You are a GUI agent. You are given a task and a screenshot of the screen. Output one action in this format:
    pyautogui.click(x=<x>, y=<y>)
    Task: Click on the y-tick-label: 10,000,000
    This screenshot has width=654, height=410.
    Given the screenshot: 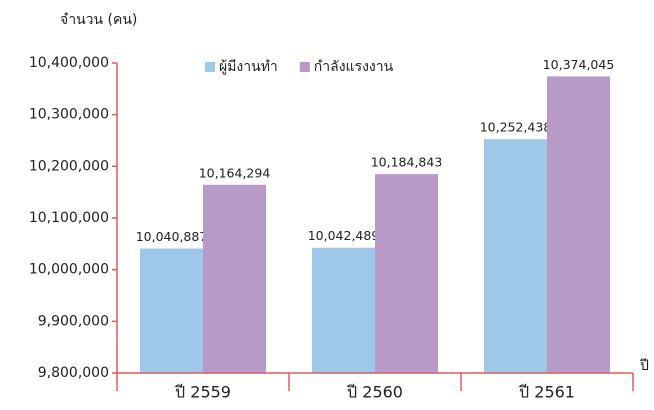 What is the action you would take?
    pyautogui.click(x=69, y=270)
    